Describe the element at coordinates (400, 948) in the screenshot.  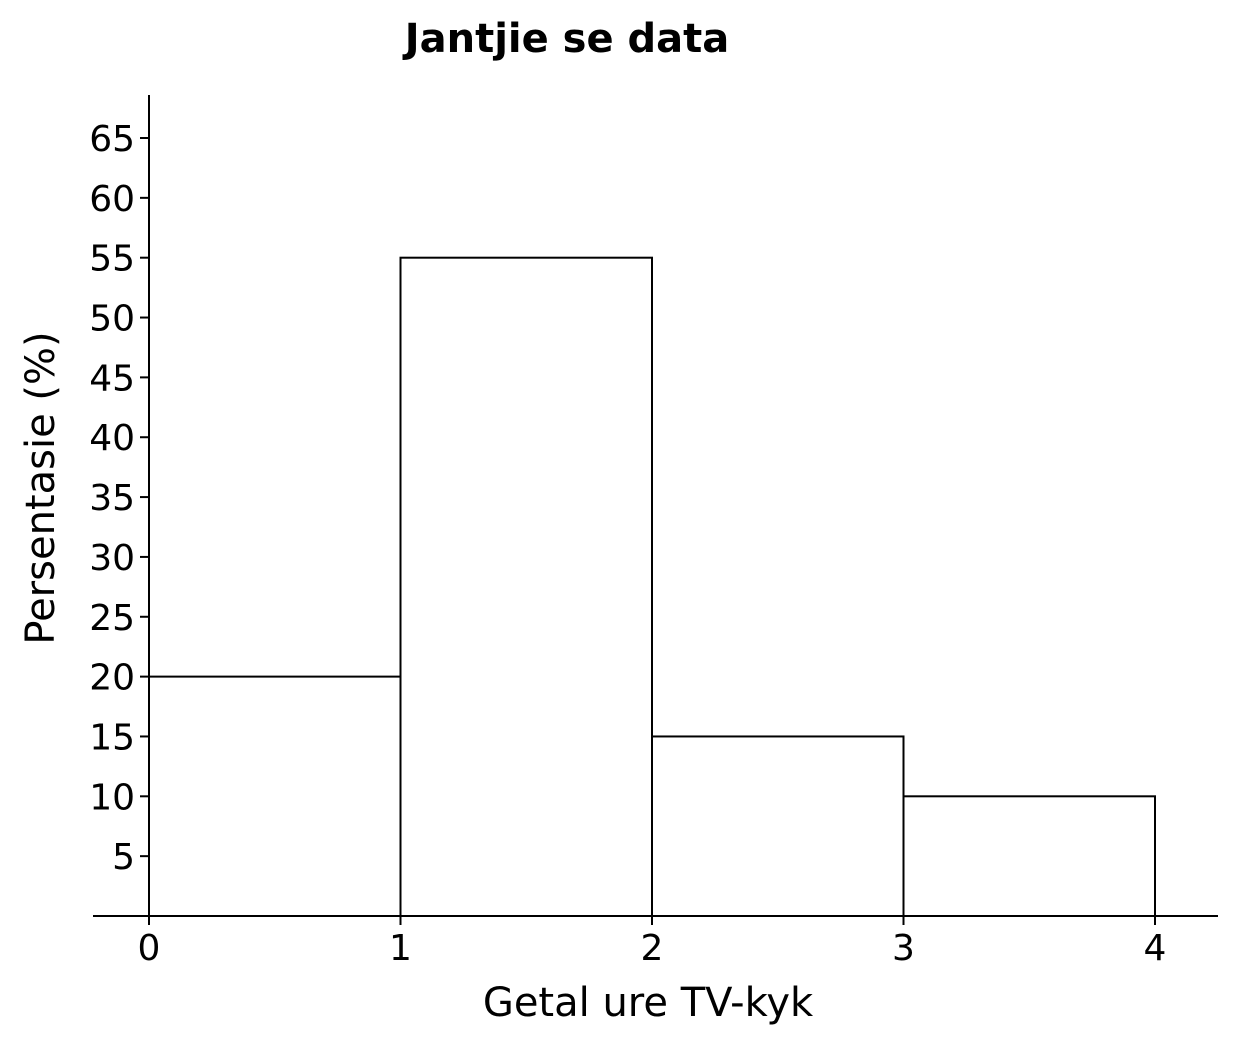
I see `x-tick-label: 1` at that location.